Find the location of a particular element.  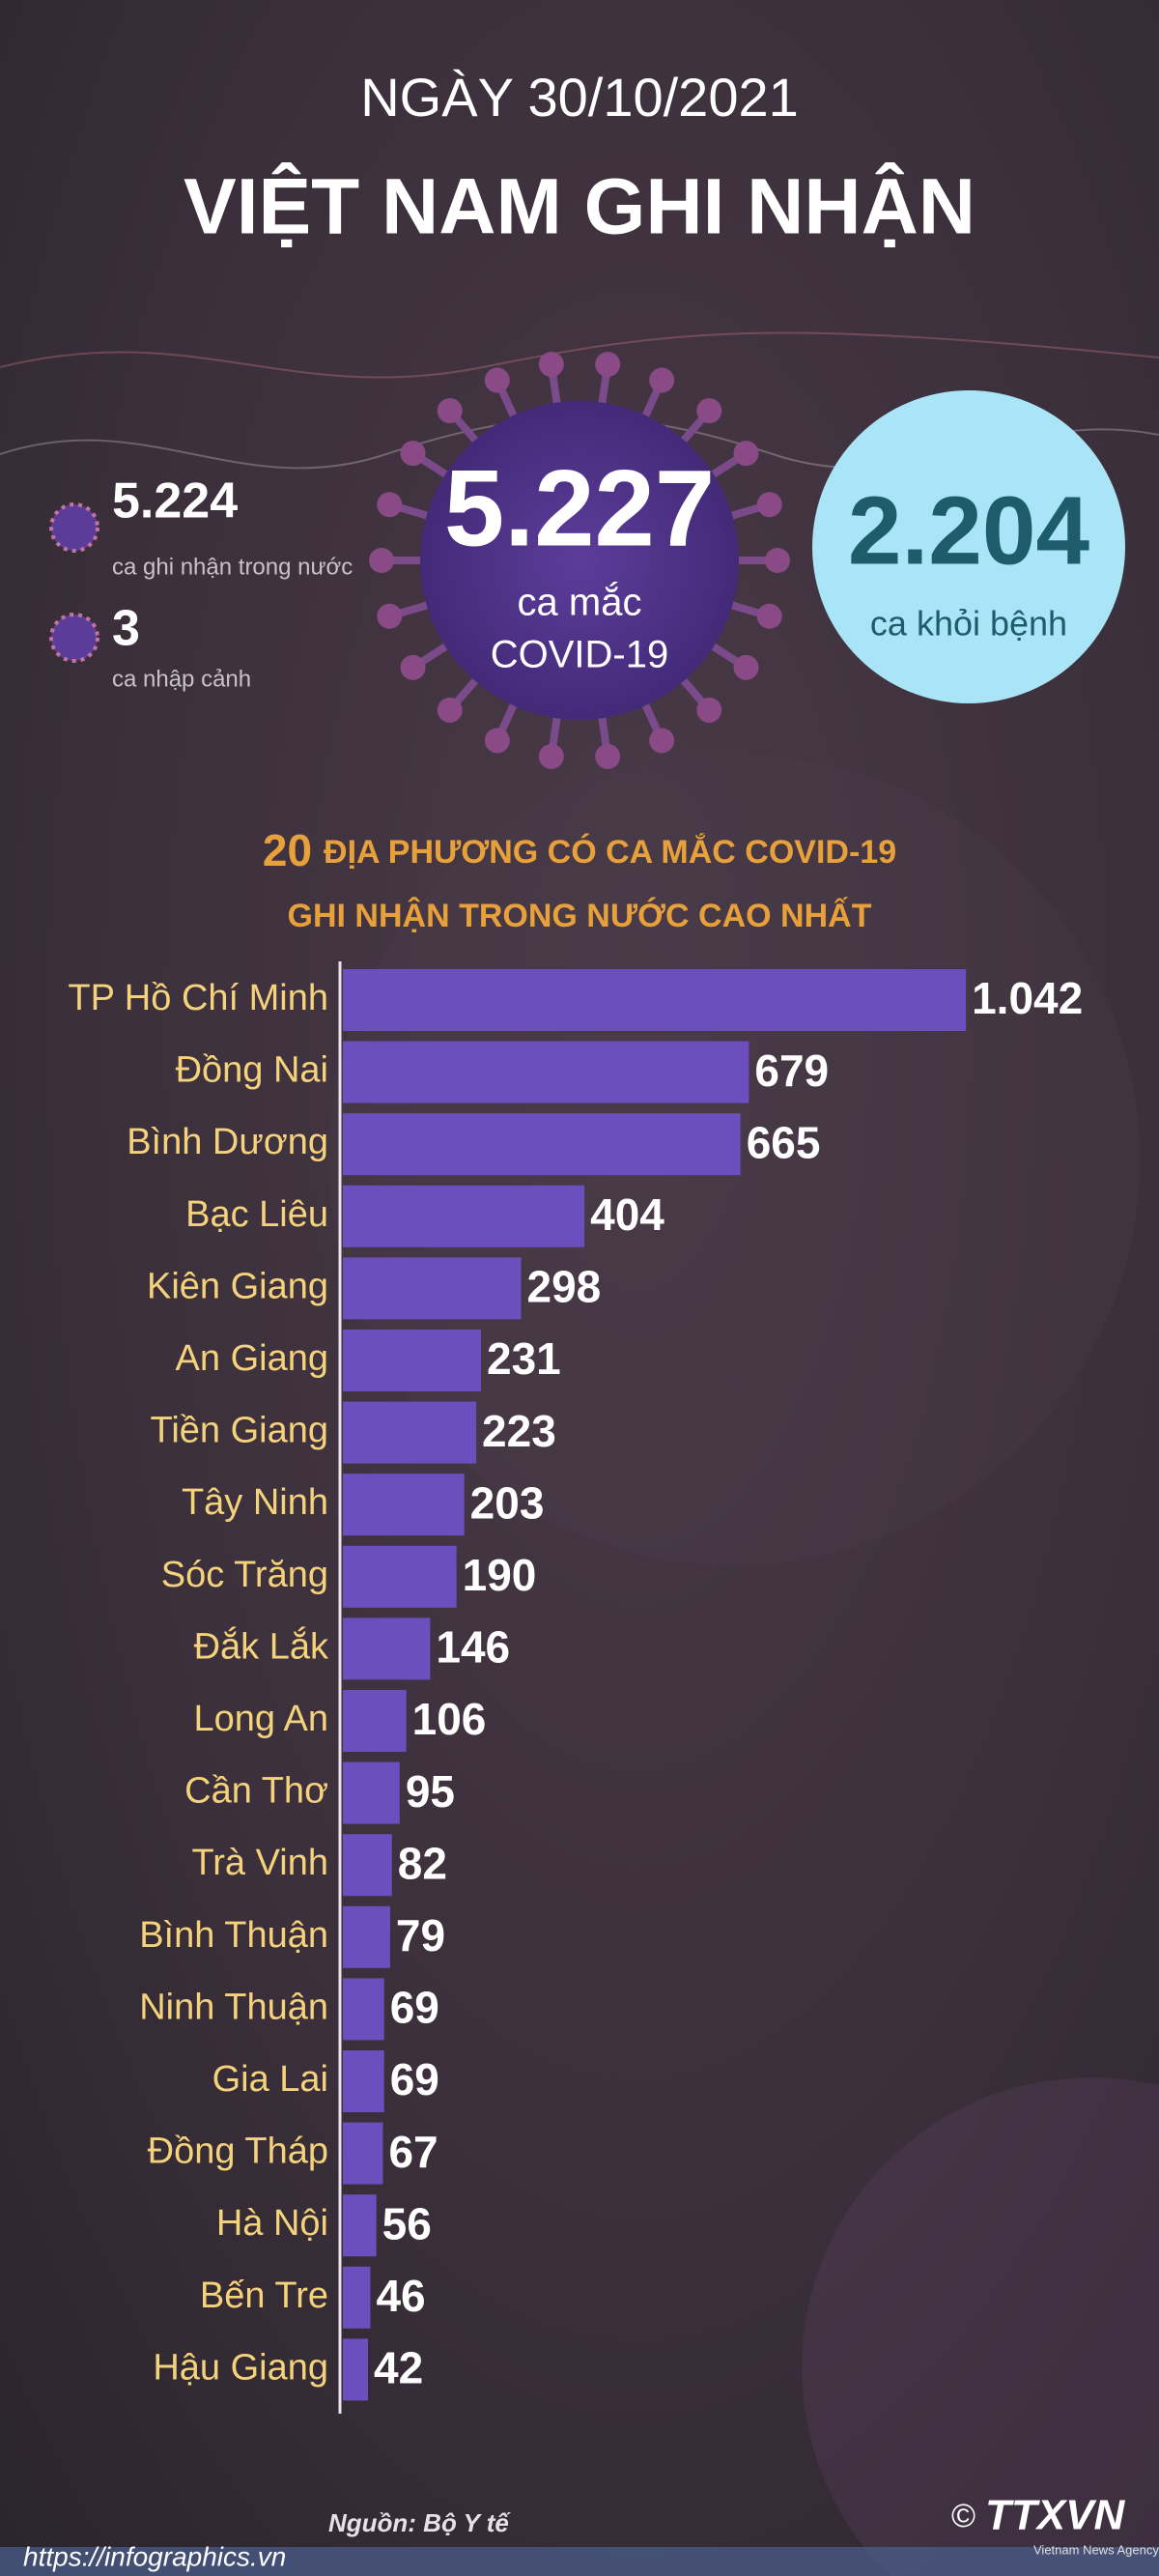

category-label: Bạc Liêu is located at coordinates (257, 1215).